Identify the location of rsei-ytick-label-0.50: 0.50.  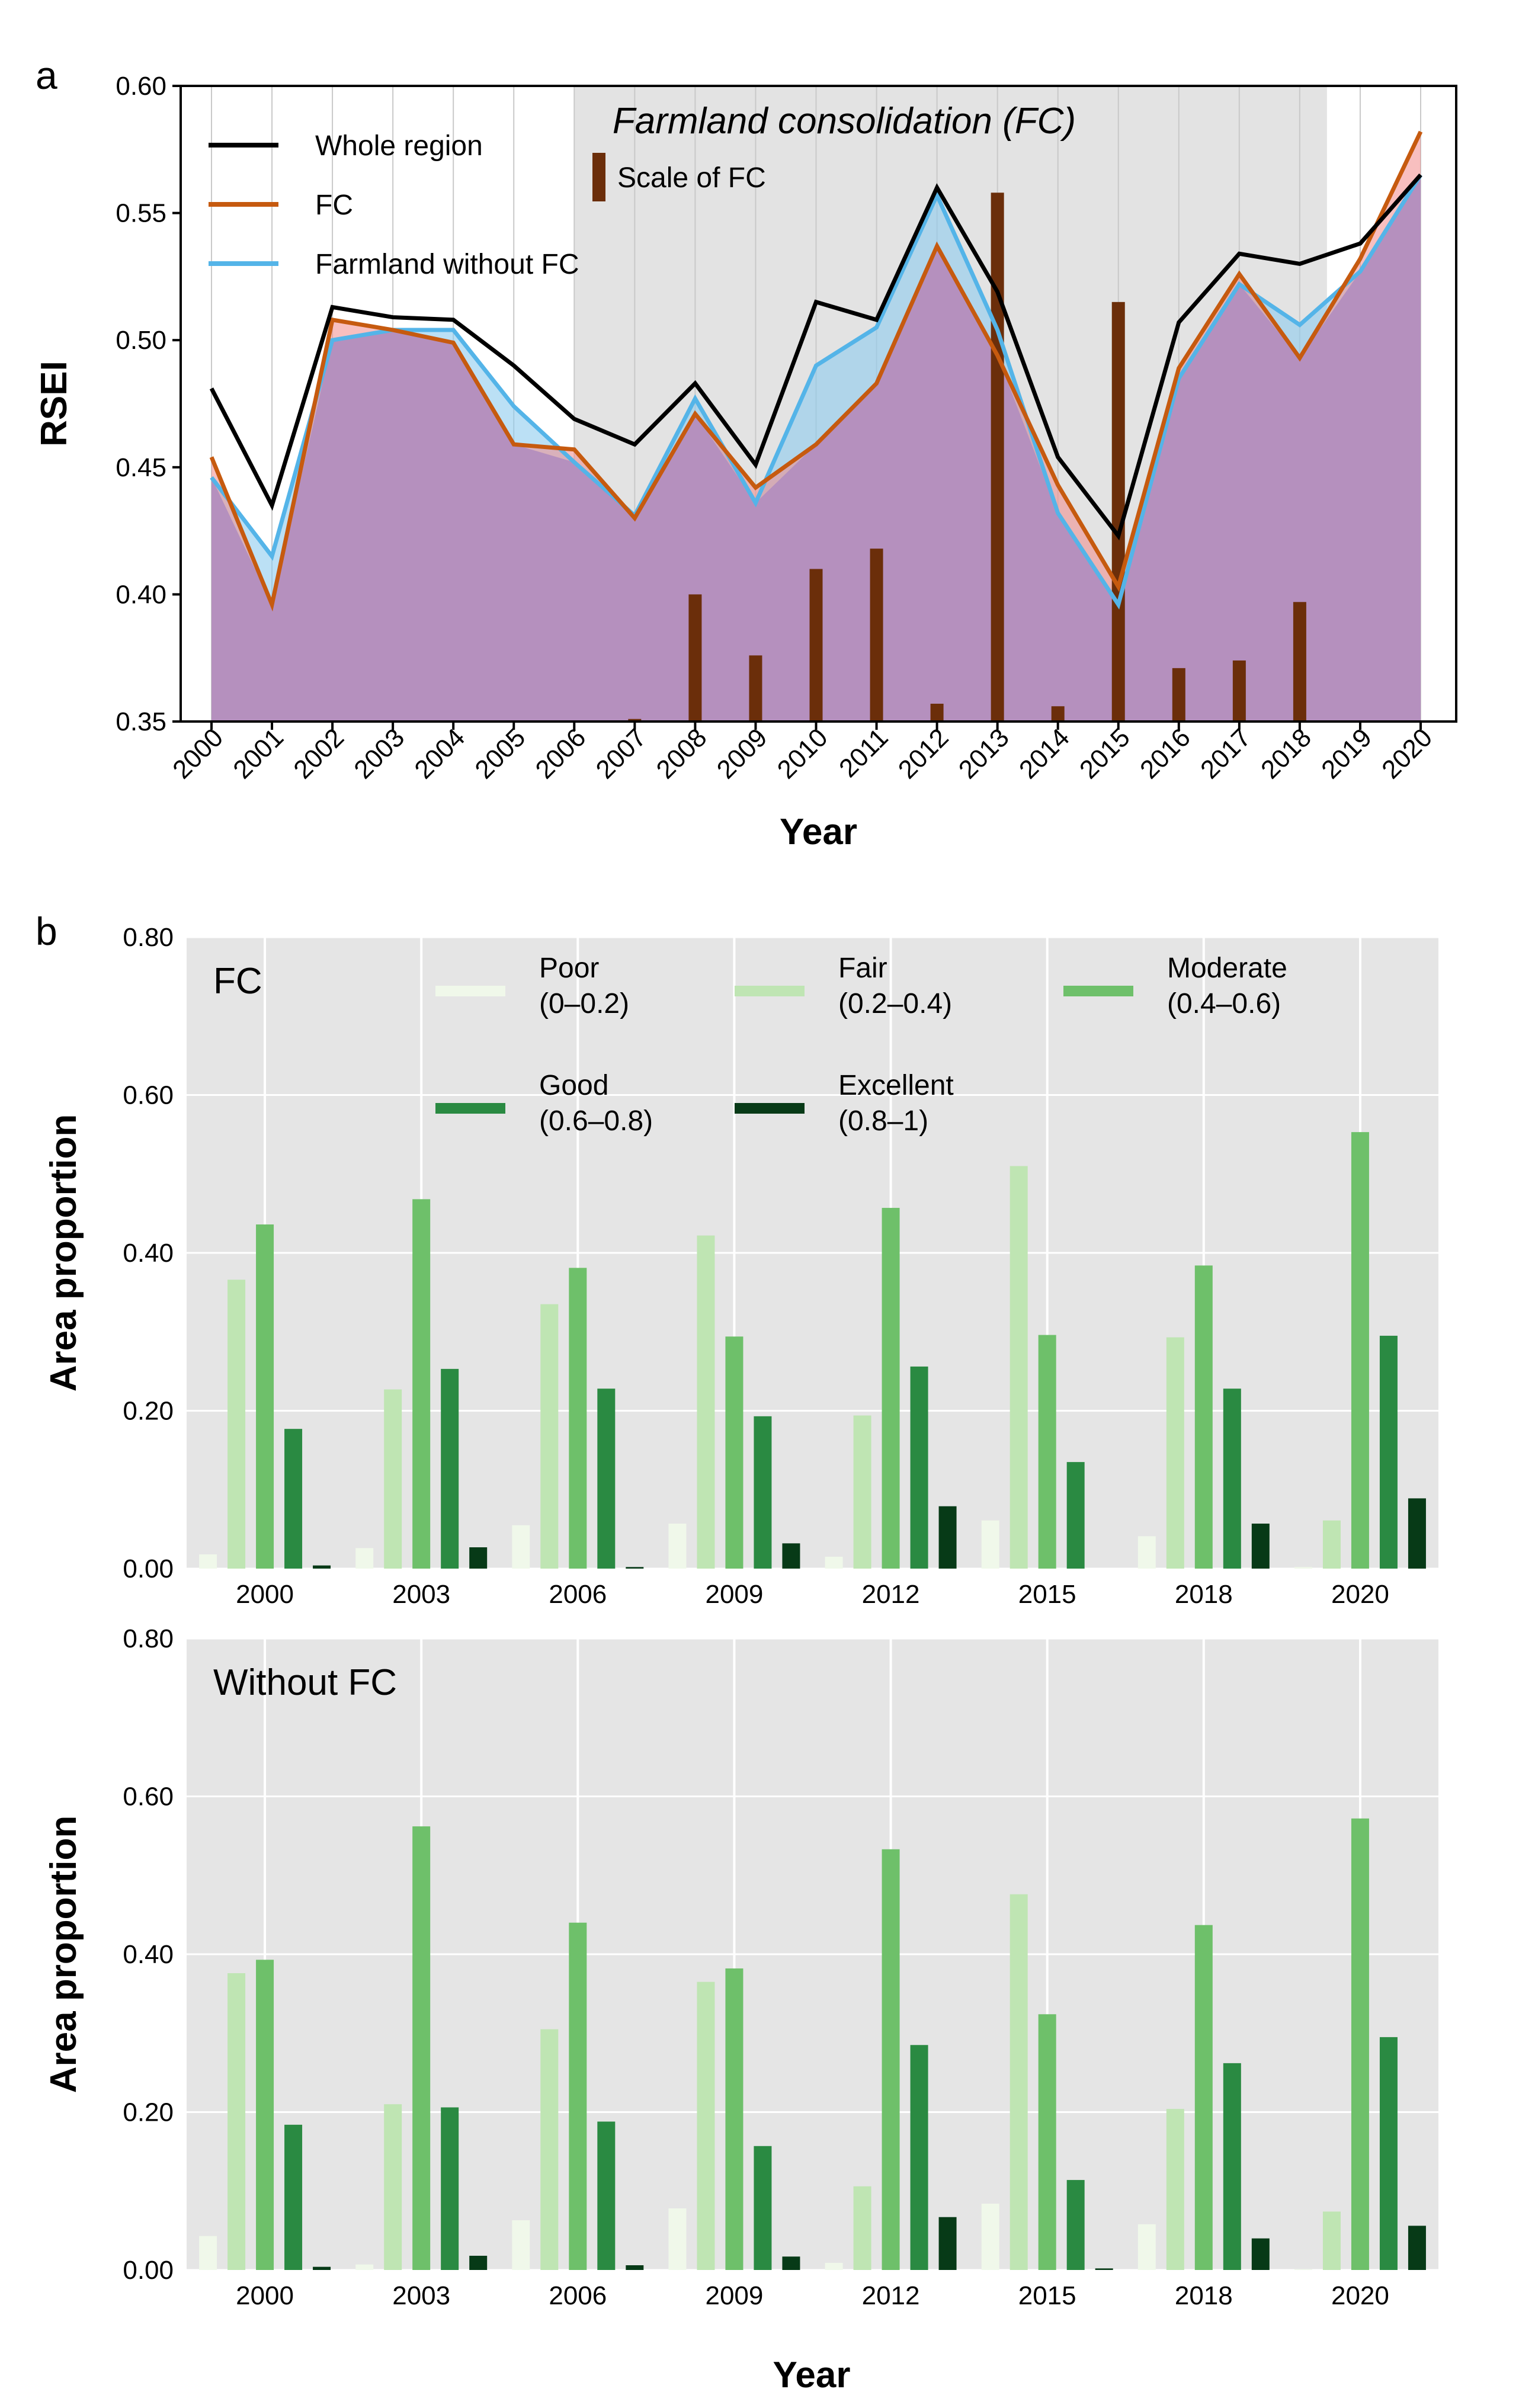
(141, 340).